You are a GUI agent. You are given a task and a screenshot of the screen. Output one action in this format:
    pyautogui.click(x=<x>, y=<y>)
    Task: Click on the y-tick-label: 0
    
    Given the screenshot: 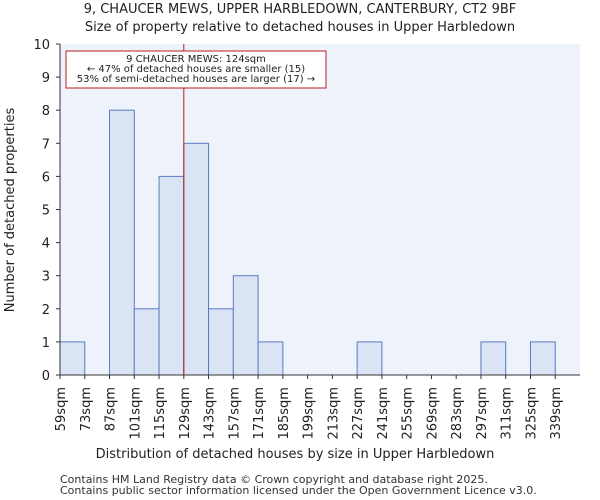 What is the action you would take?
    pyautogui.click(x=46, y=376)
    